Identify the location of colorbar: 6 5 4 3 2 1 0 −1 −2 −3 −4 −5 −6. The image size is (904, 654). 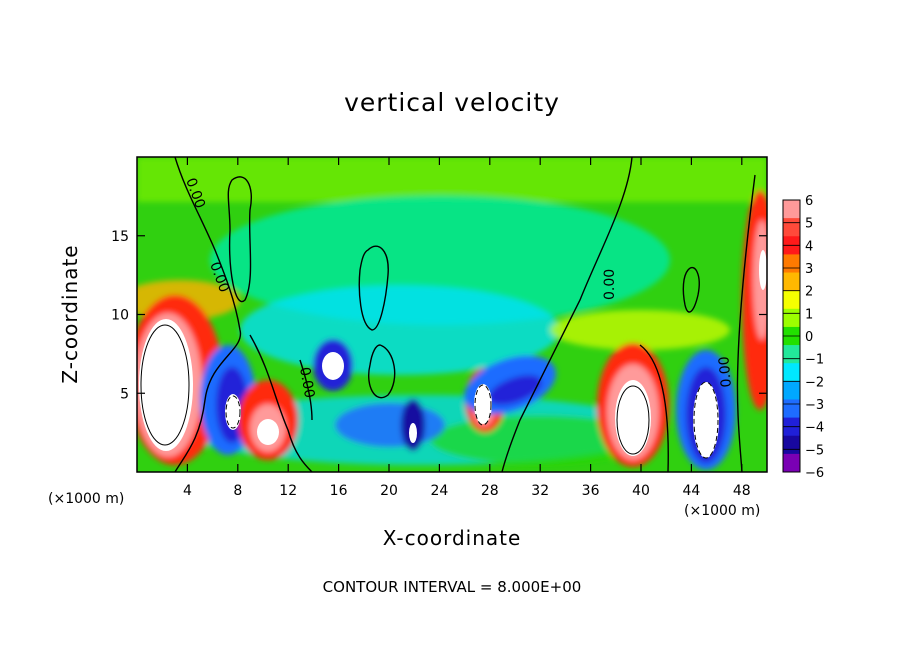
(803, 337).